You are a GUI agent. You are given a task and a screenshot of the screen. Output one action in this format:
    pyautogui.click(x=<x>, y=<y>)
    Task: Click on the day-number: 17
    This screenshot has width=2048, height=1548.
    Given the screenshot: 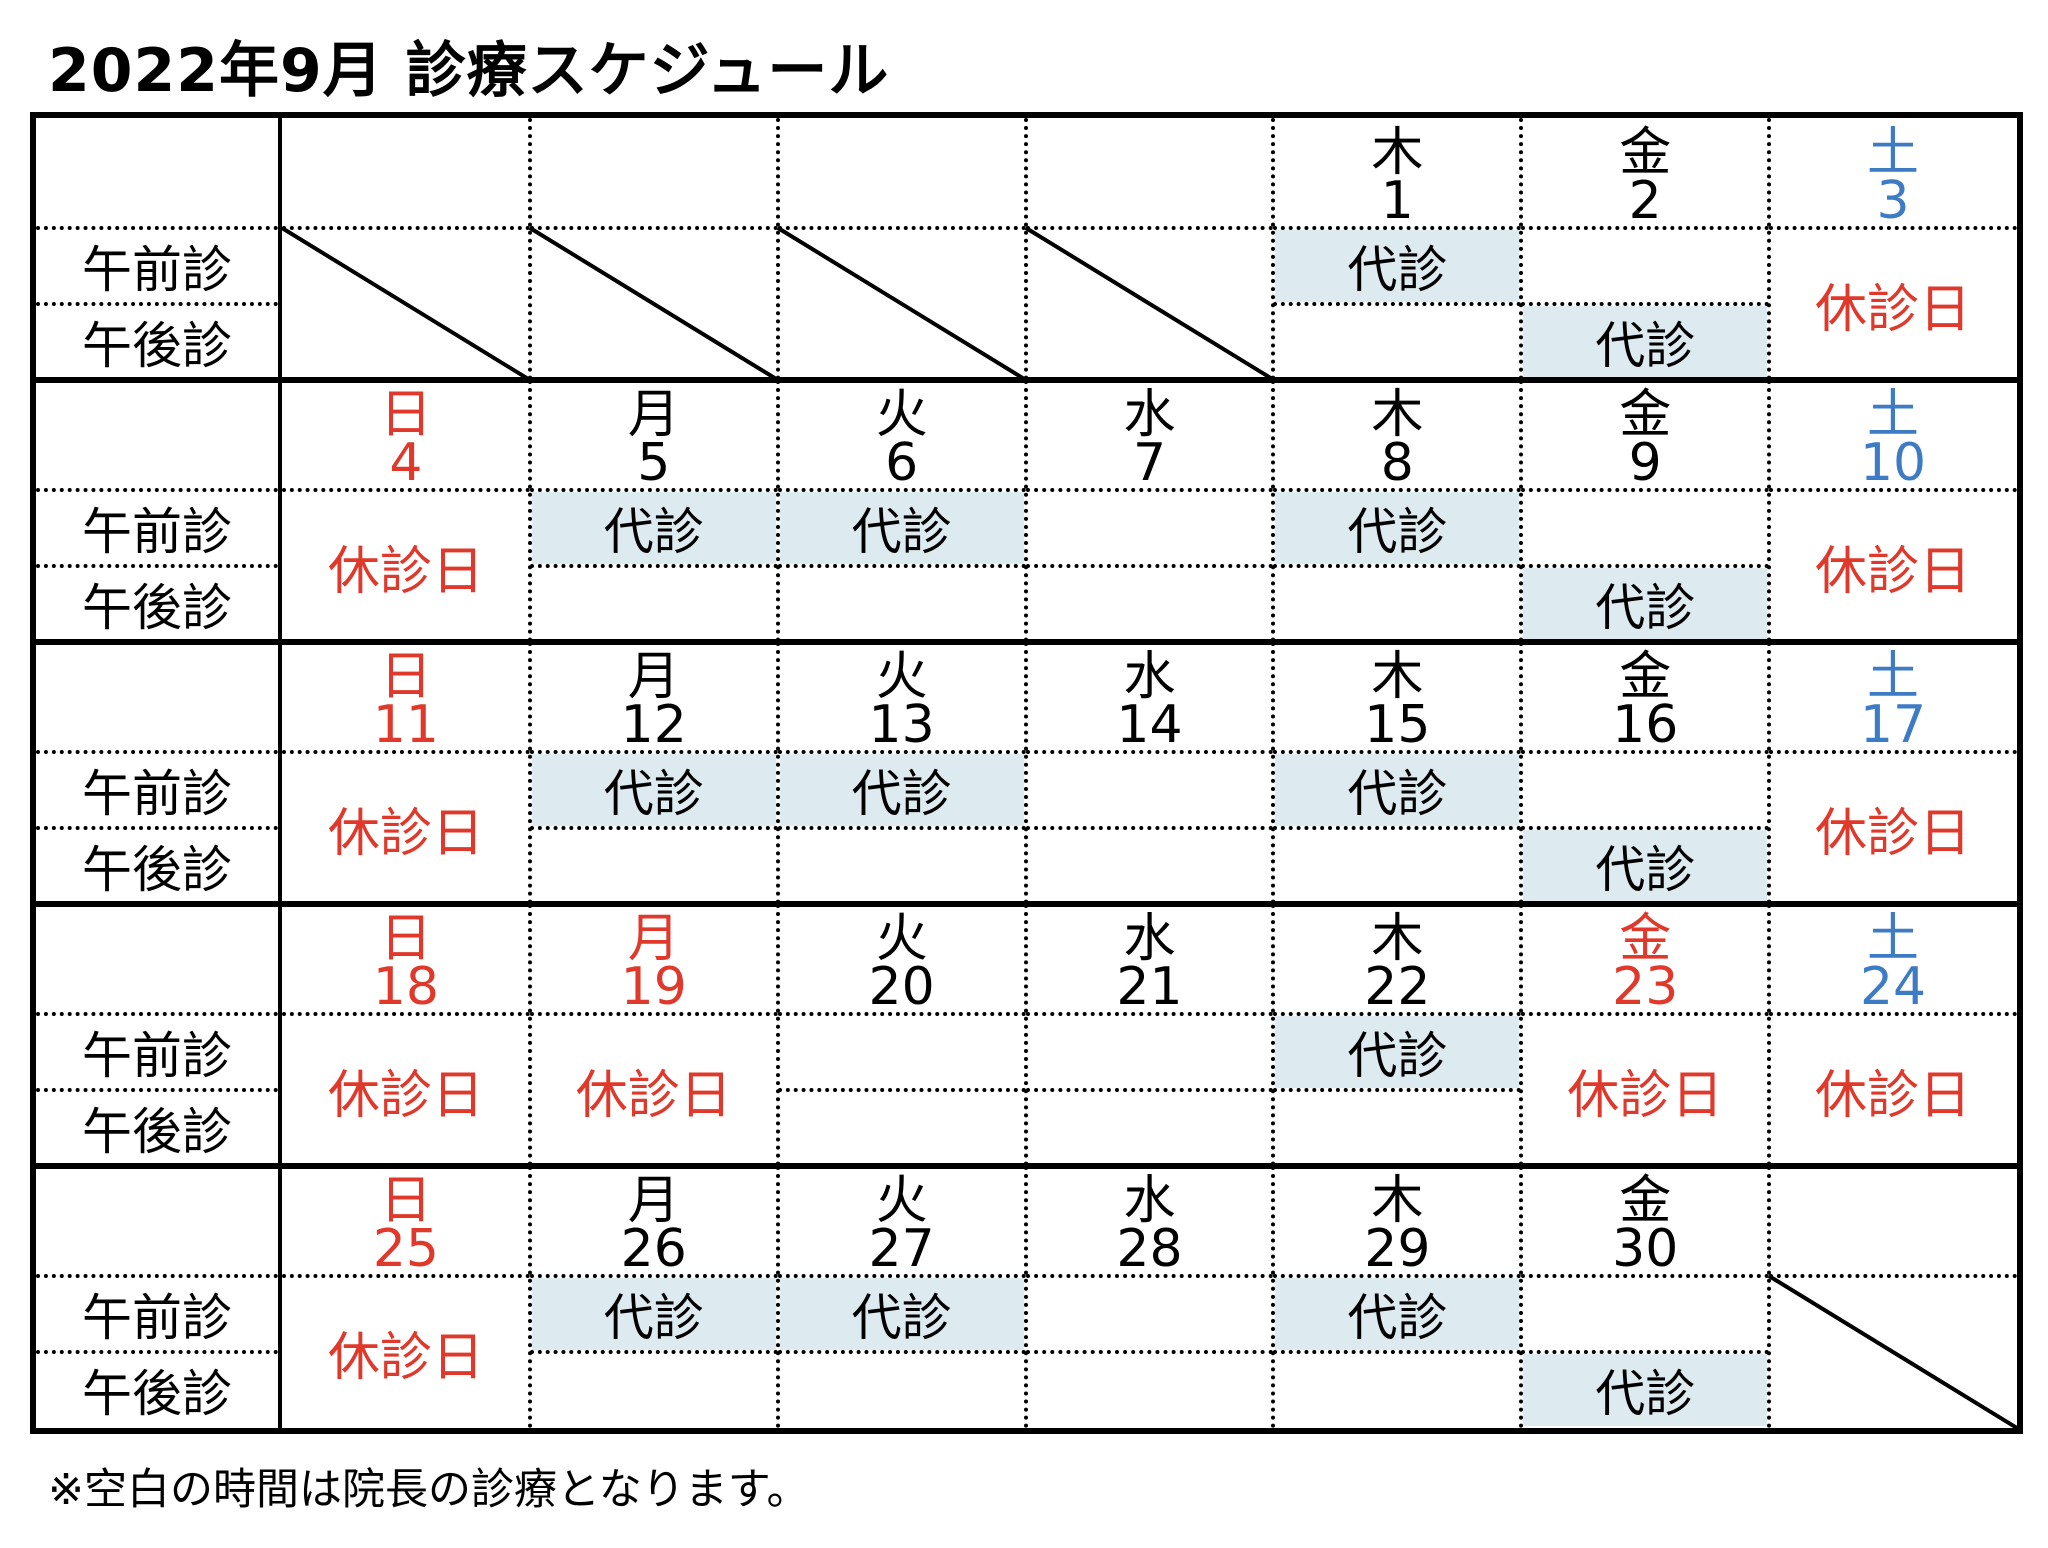 What is the action you would take?
    pyautogui.click(x=1893, y=725)
    